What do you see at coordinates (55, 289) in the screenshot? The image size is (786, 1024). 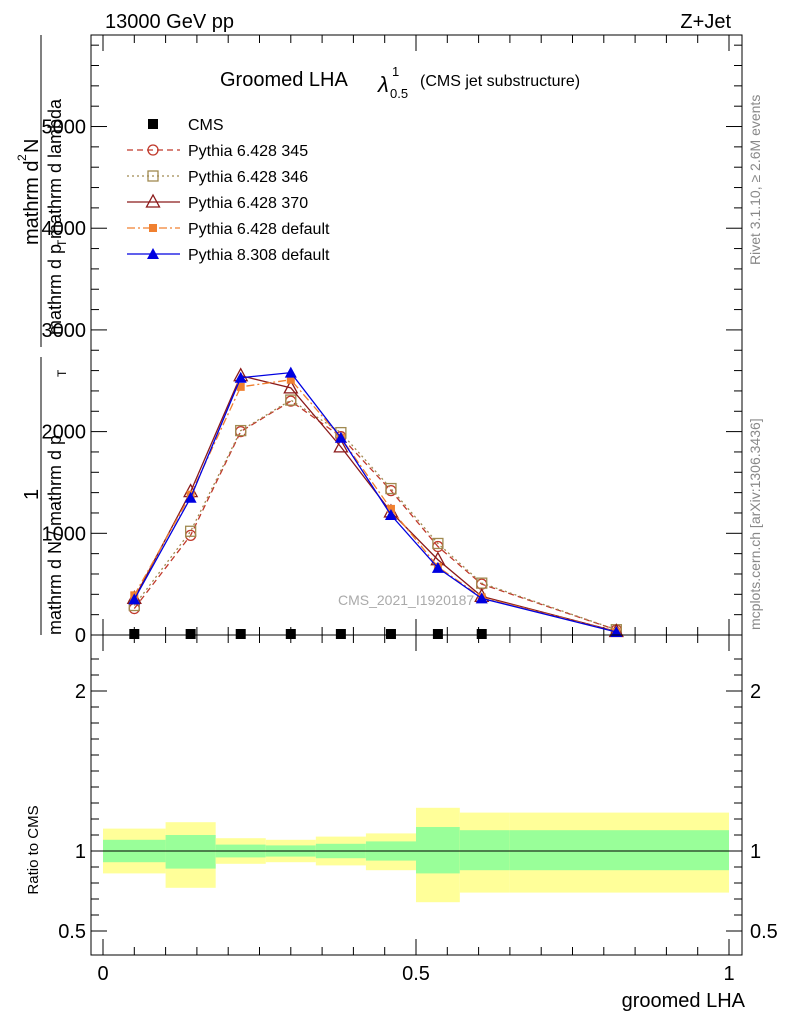 I see `ylabel-denom: mathrm d p` at bounding box center [55, 289].